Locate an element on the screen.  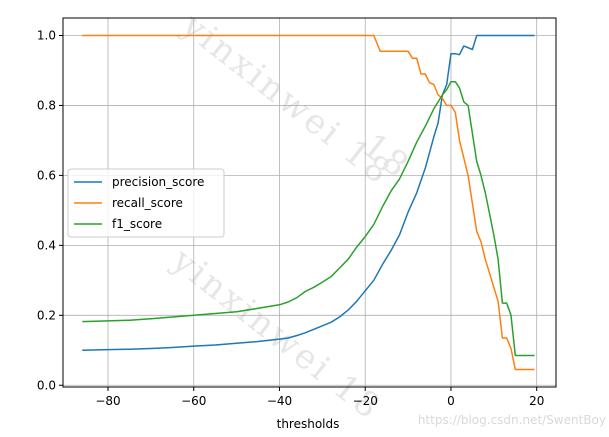
x-tick-label: −40 is located at coordinates (279, 401).